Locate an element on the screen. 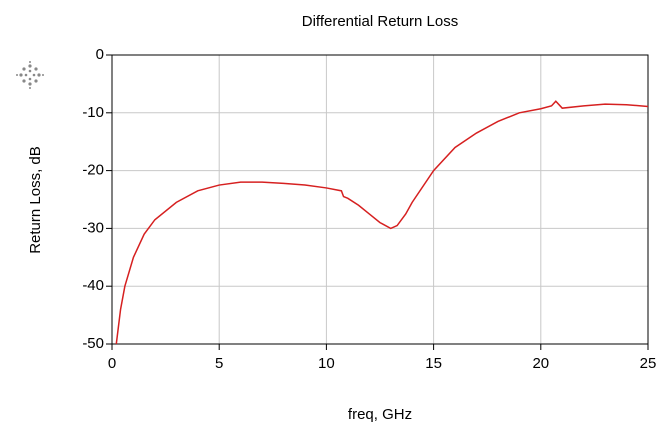 The height and width of the screenshot is (429, 667). logo is located at coordinates (30, 75).